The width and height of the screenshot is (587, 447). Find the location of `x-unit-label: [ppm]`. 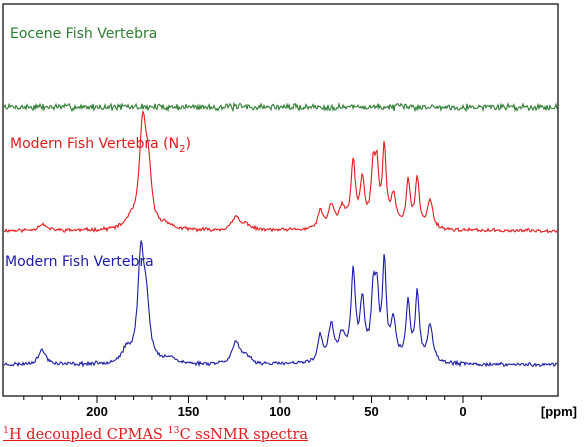

x-unit-label: [ppm] is located at coordinates (559, 411).